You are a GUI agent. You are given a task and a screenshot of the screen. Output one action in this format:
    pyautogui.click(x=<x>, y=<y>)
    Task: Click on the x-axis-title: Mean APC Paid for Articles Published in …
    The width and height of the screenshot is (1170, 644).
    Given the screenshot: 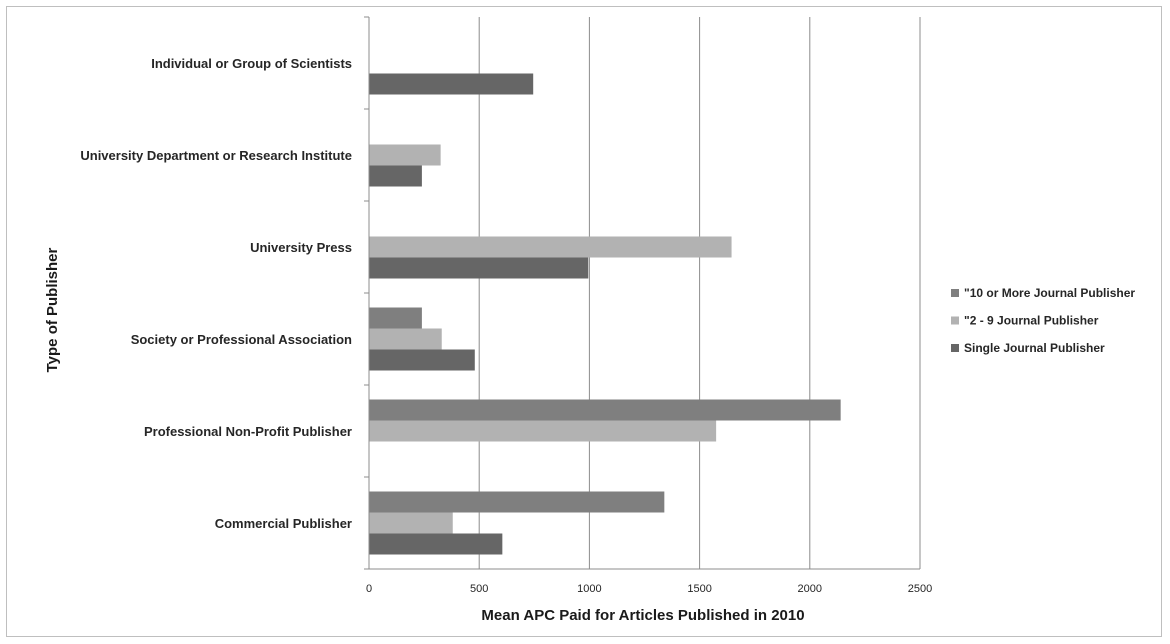 What is the action you would take?
    pyautogui.click(x=642, y=615)
    